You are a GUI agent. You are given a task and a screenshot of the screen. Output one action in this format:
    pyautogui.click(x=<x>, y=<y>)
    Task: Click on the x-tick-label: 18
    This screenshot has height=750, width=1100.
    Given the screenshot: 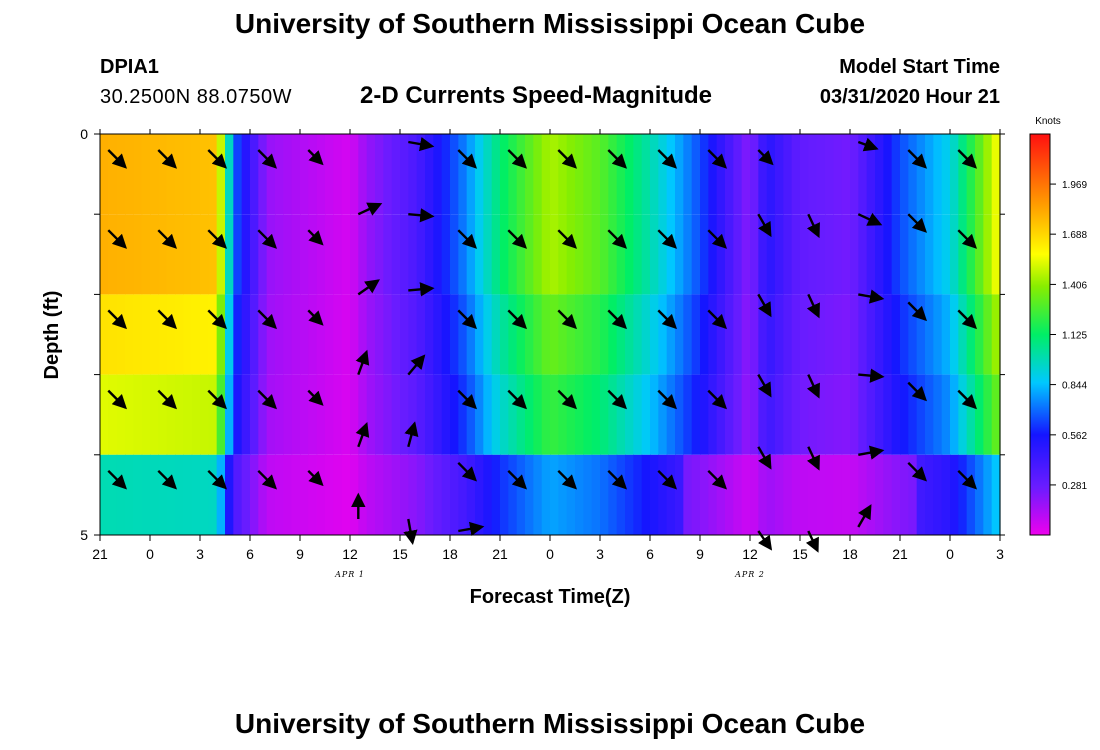 What is the action you would take?
    pyautogui.click(x=450, y=554)
    